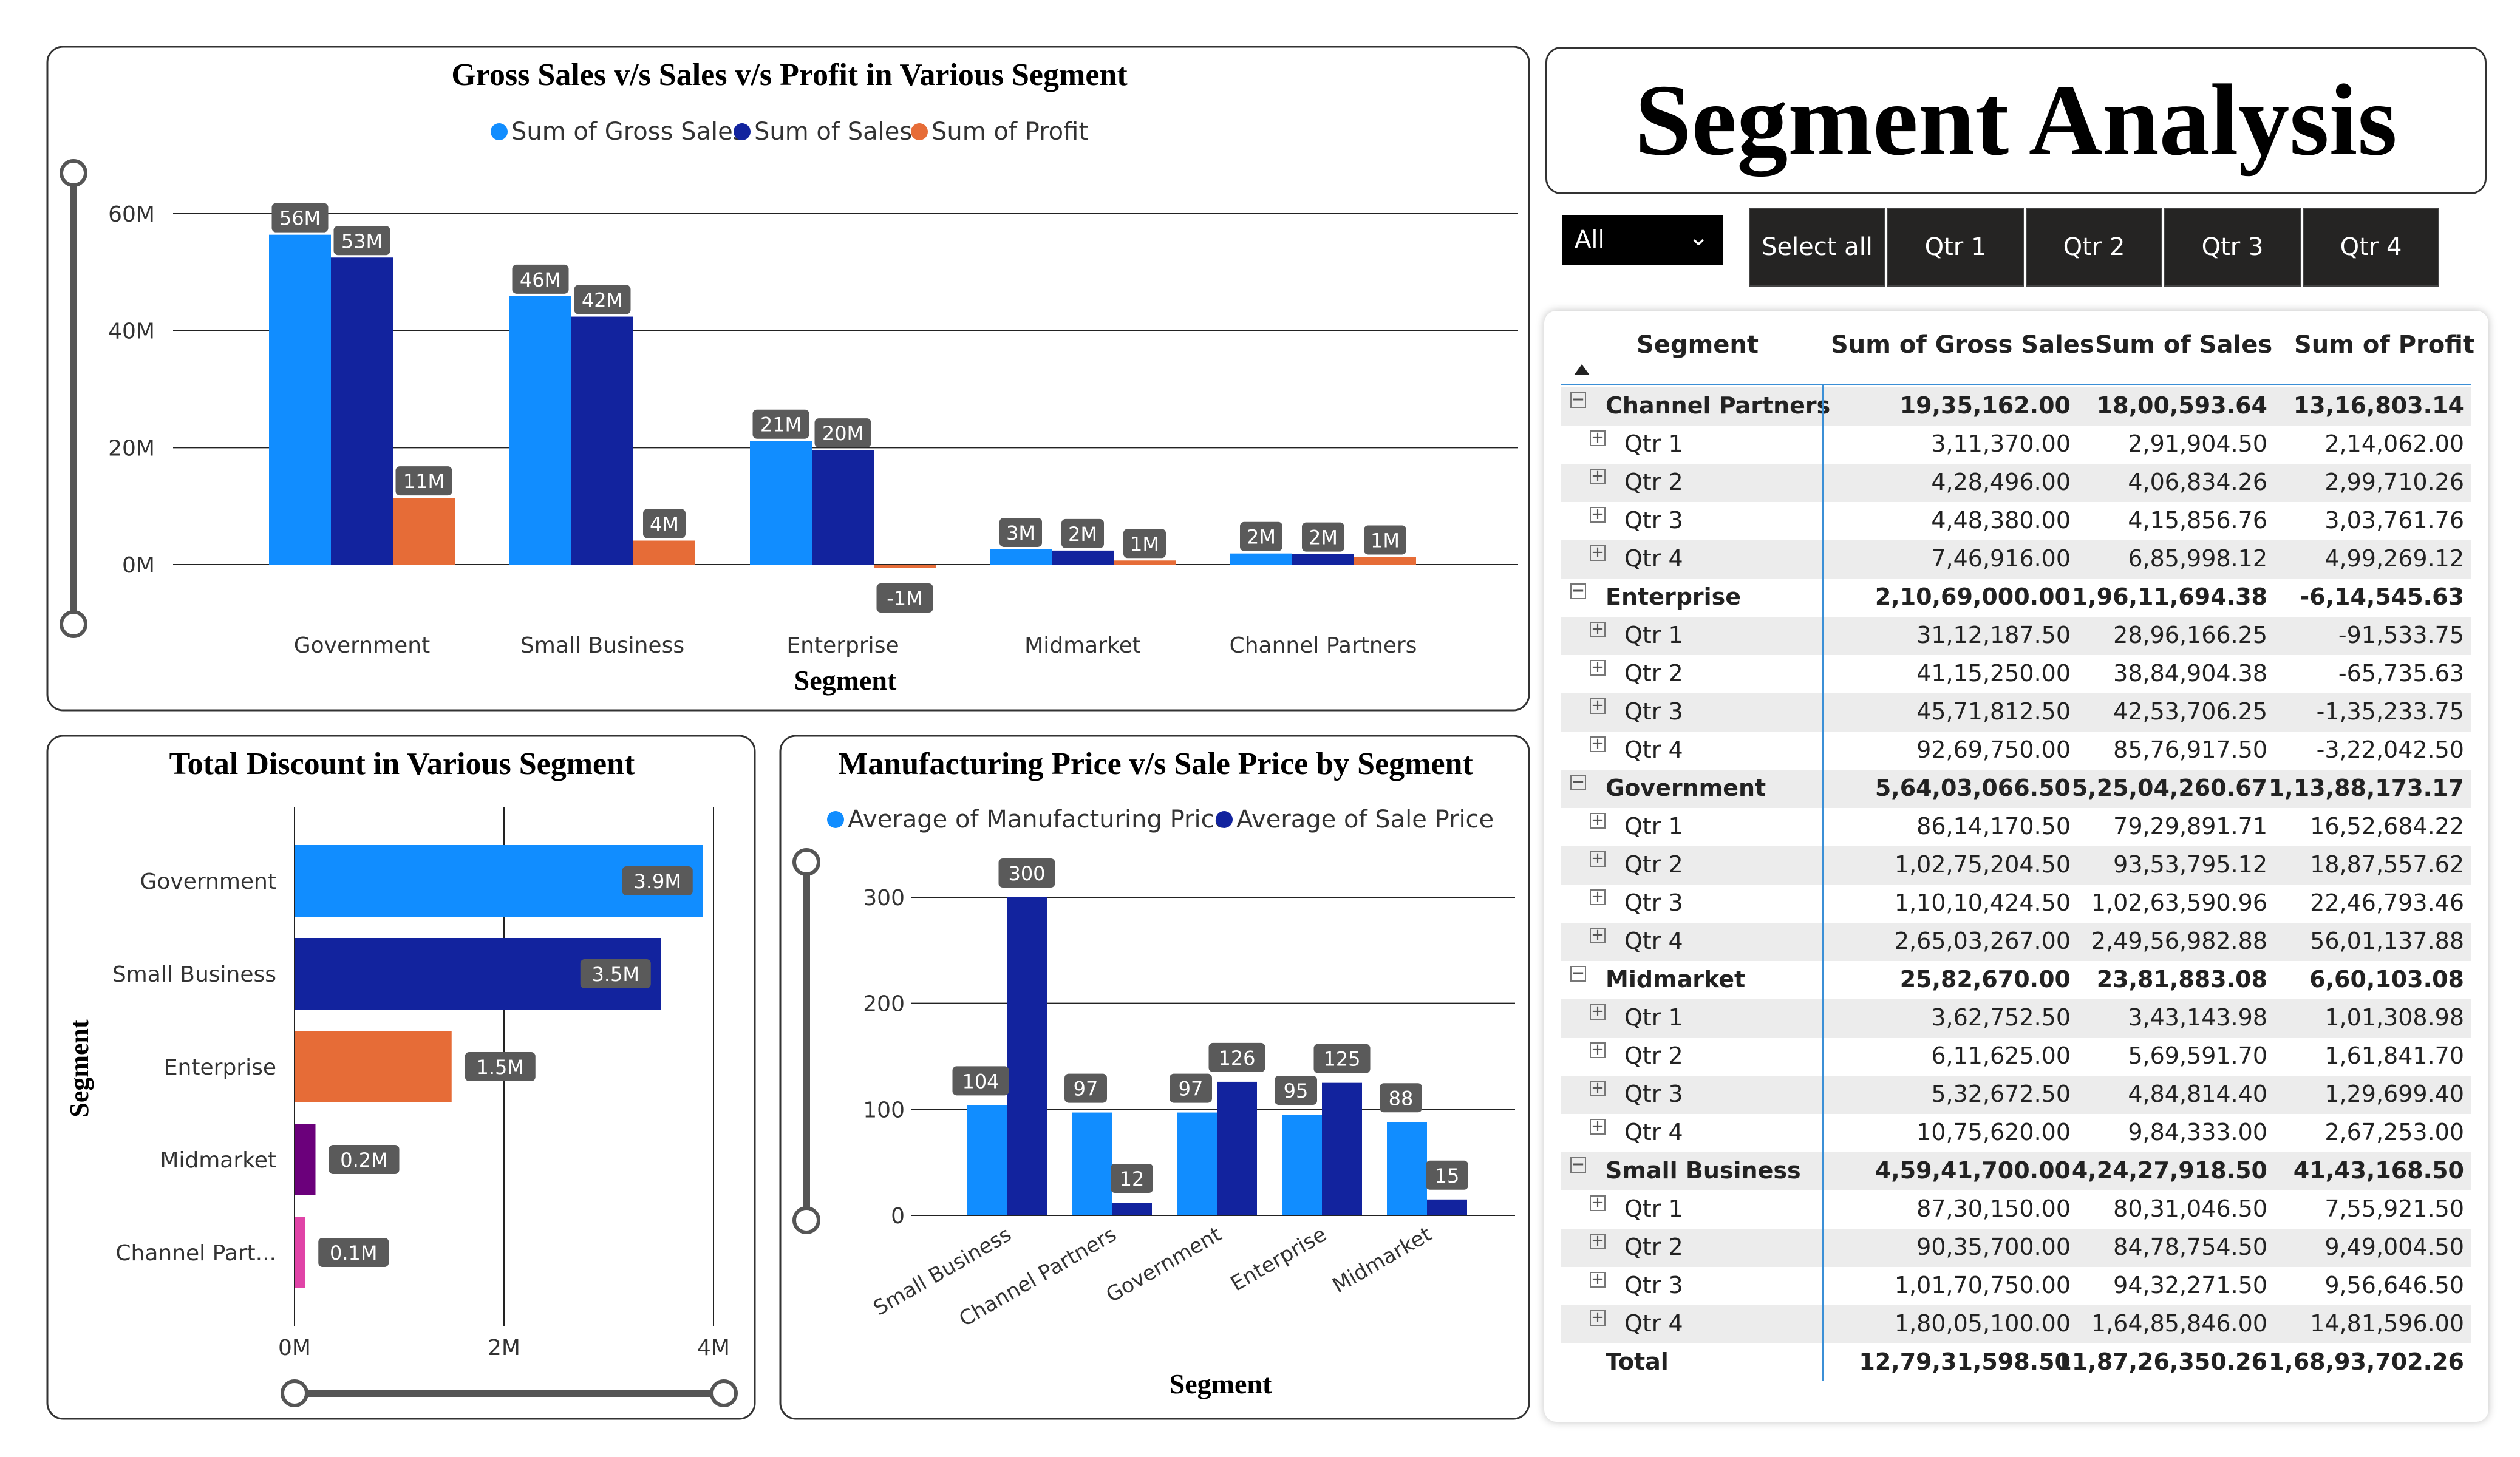  Describe the element at coordinates (1009, 132) in the screenshot. I see `chart1-legend-label: Sum of Profit` at that location.